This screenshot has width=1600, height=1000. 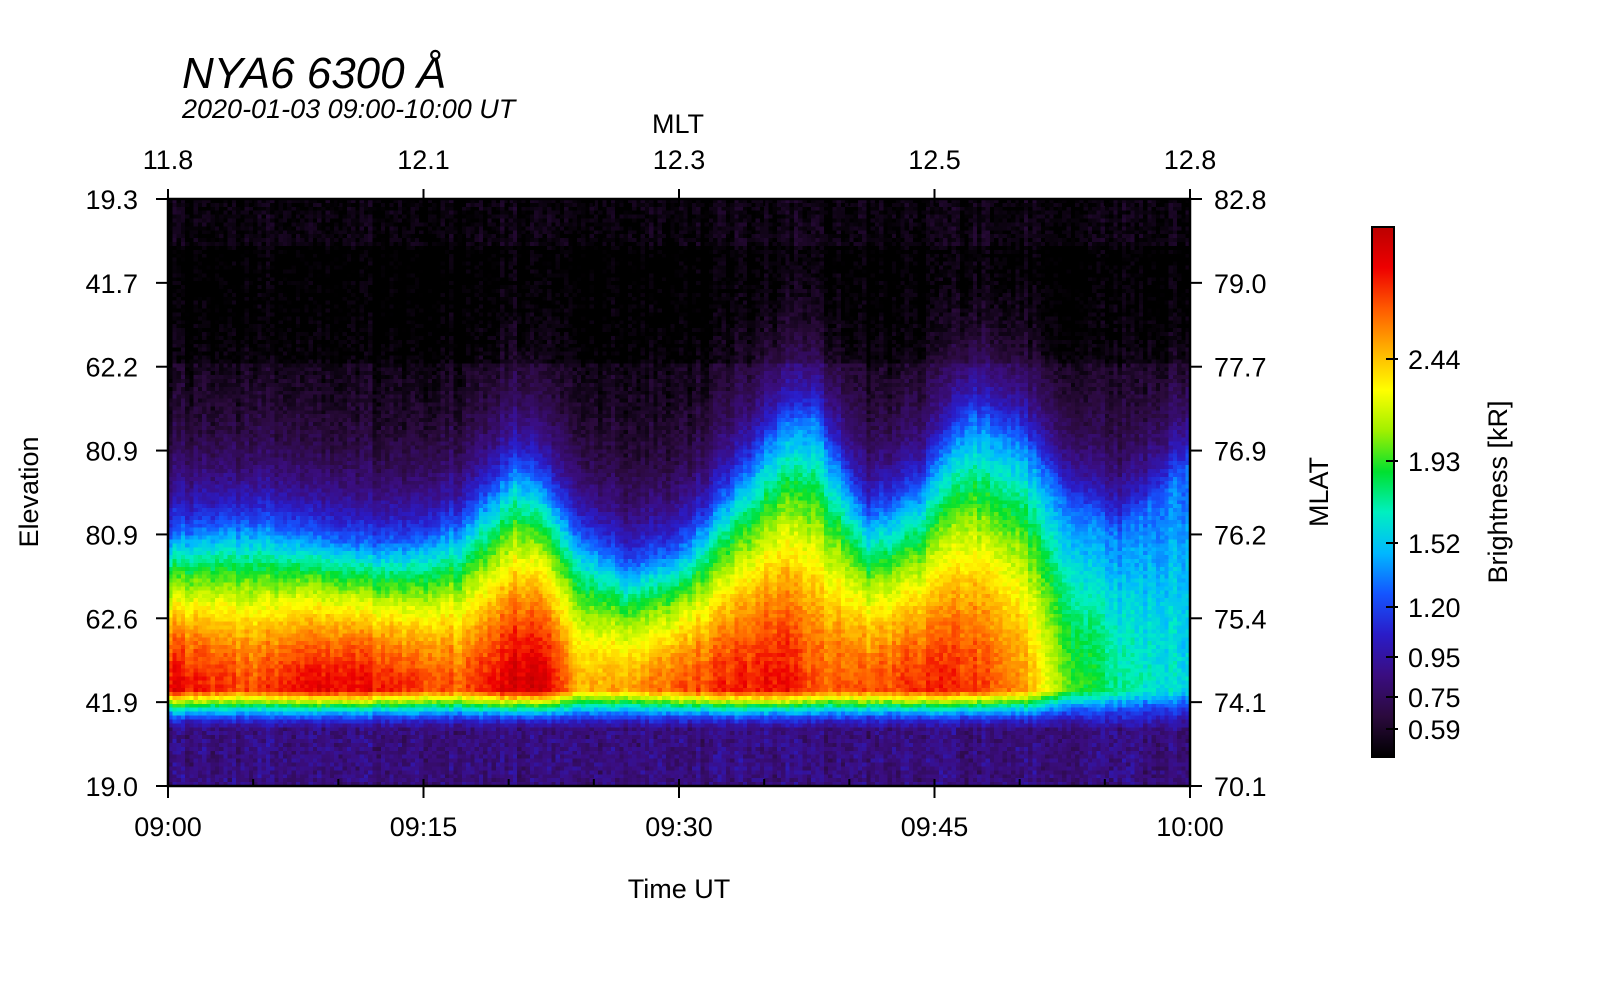 What do you see at coordinates (168, 827) in the screenshot?
I see `x-tick-label: 09:00` at bounding box center [168, 827].